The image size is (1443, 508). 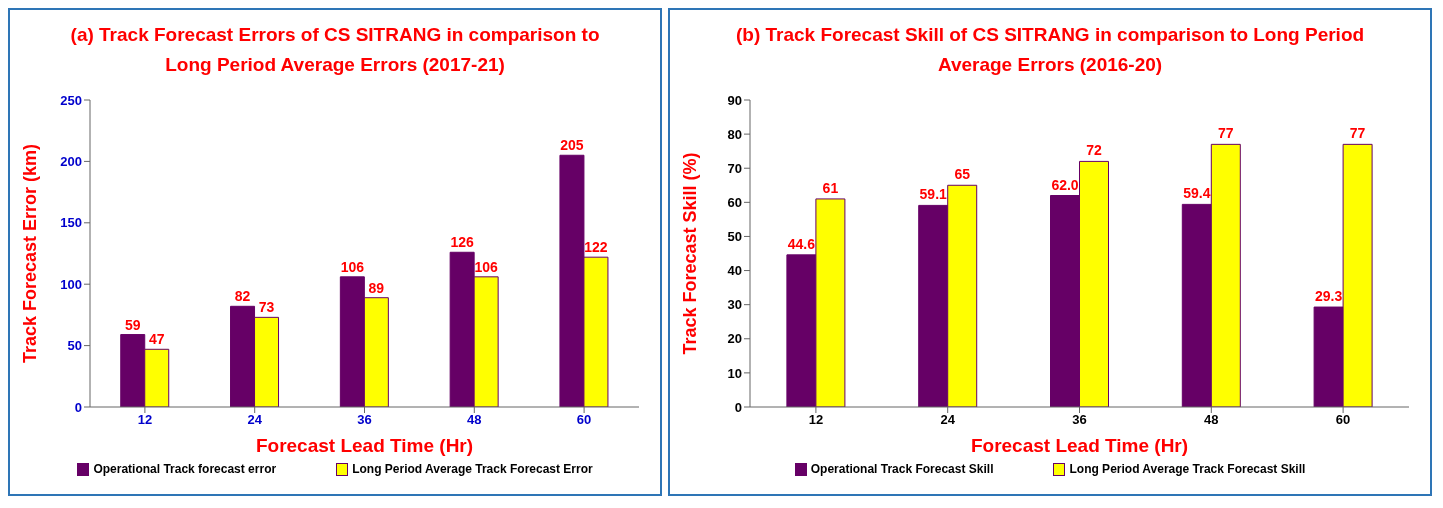 What do you see at coordinates (735, 168) in the screenshot?
I see `y-tick-label: 70` at bounding box center [735, 168].